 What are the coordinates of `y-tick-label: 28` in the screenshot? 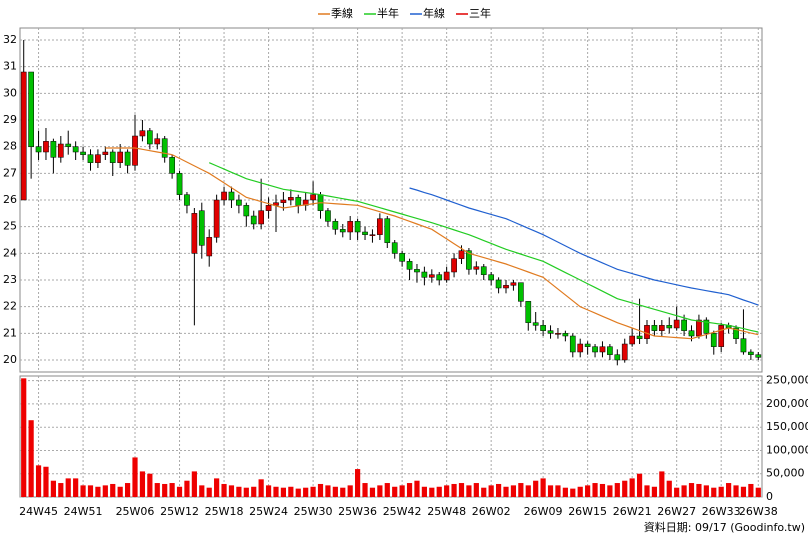 It's located at (10, 146).